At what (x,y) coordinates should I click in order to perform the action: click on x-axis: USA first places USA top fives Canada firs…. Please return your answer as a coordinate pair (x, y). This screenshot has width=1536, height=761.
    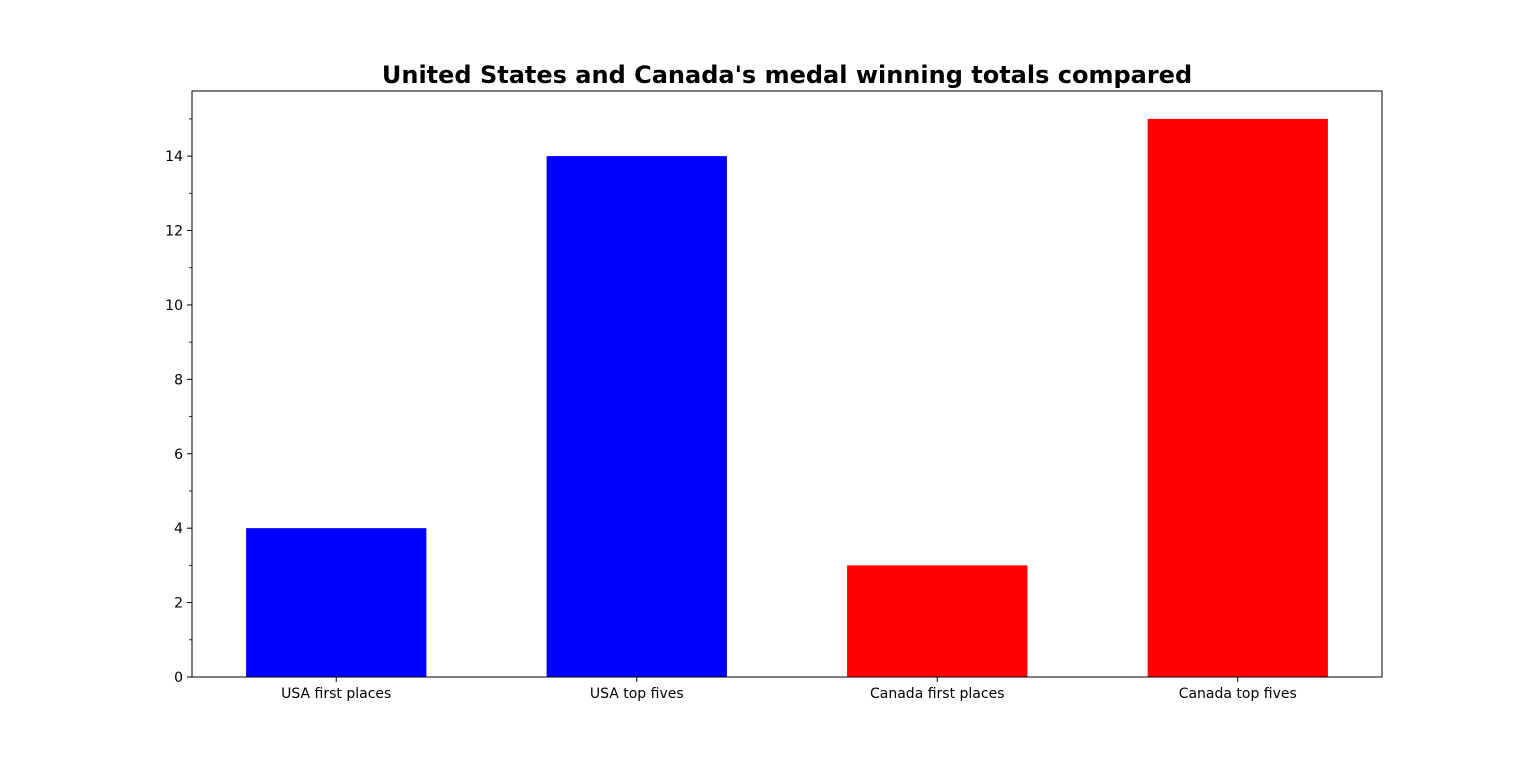
    Looking at the image, I should click on (789, 689).